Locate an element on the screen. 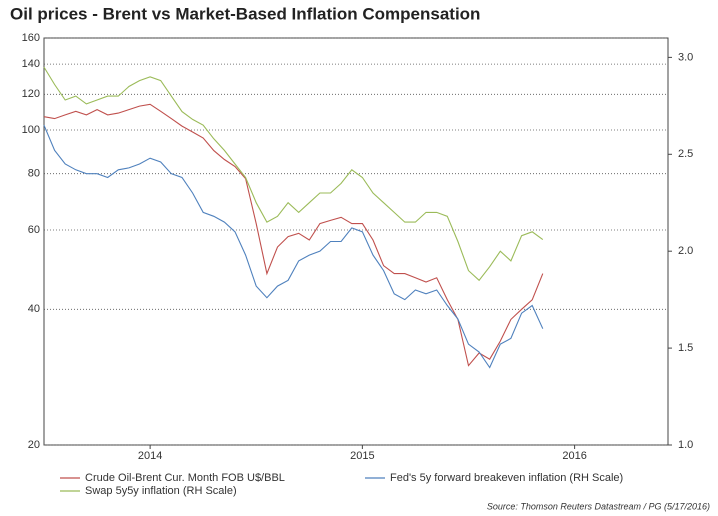 The height and width of the screenshot is (516, 718). y2-tick-label: 1.5 is located at coordinates (685, 348).